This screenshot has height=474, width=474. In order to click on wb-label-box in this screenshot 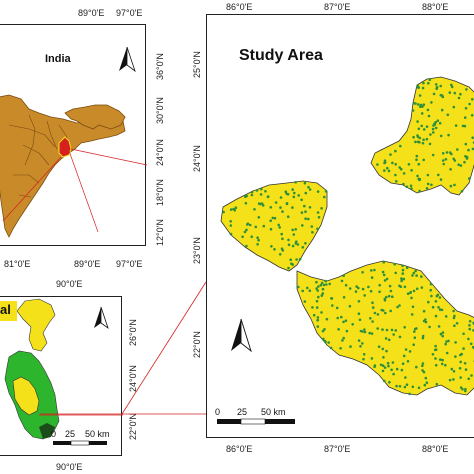, I will do `click(8, 311)`.